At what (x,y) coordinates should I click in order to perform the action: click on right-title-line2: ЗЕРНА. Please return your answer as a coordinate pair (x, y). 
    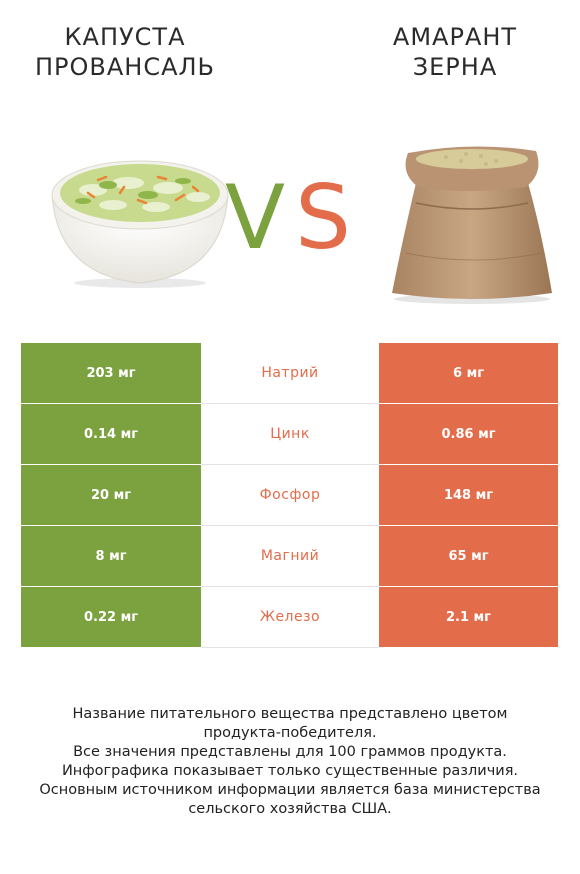
    Looking at the image, I should click on (455, 67).